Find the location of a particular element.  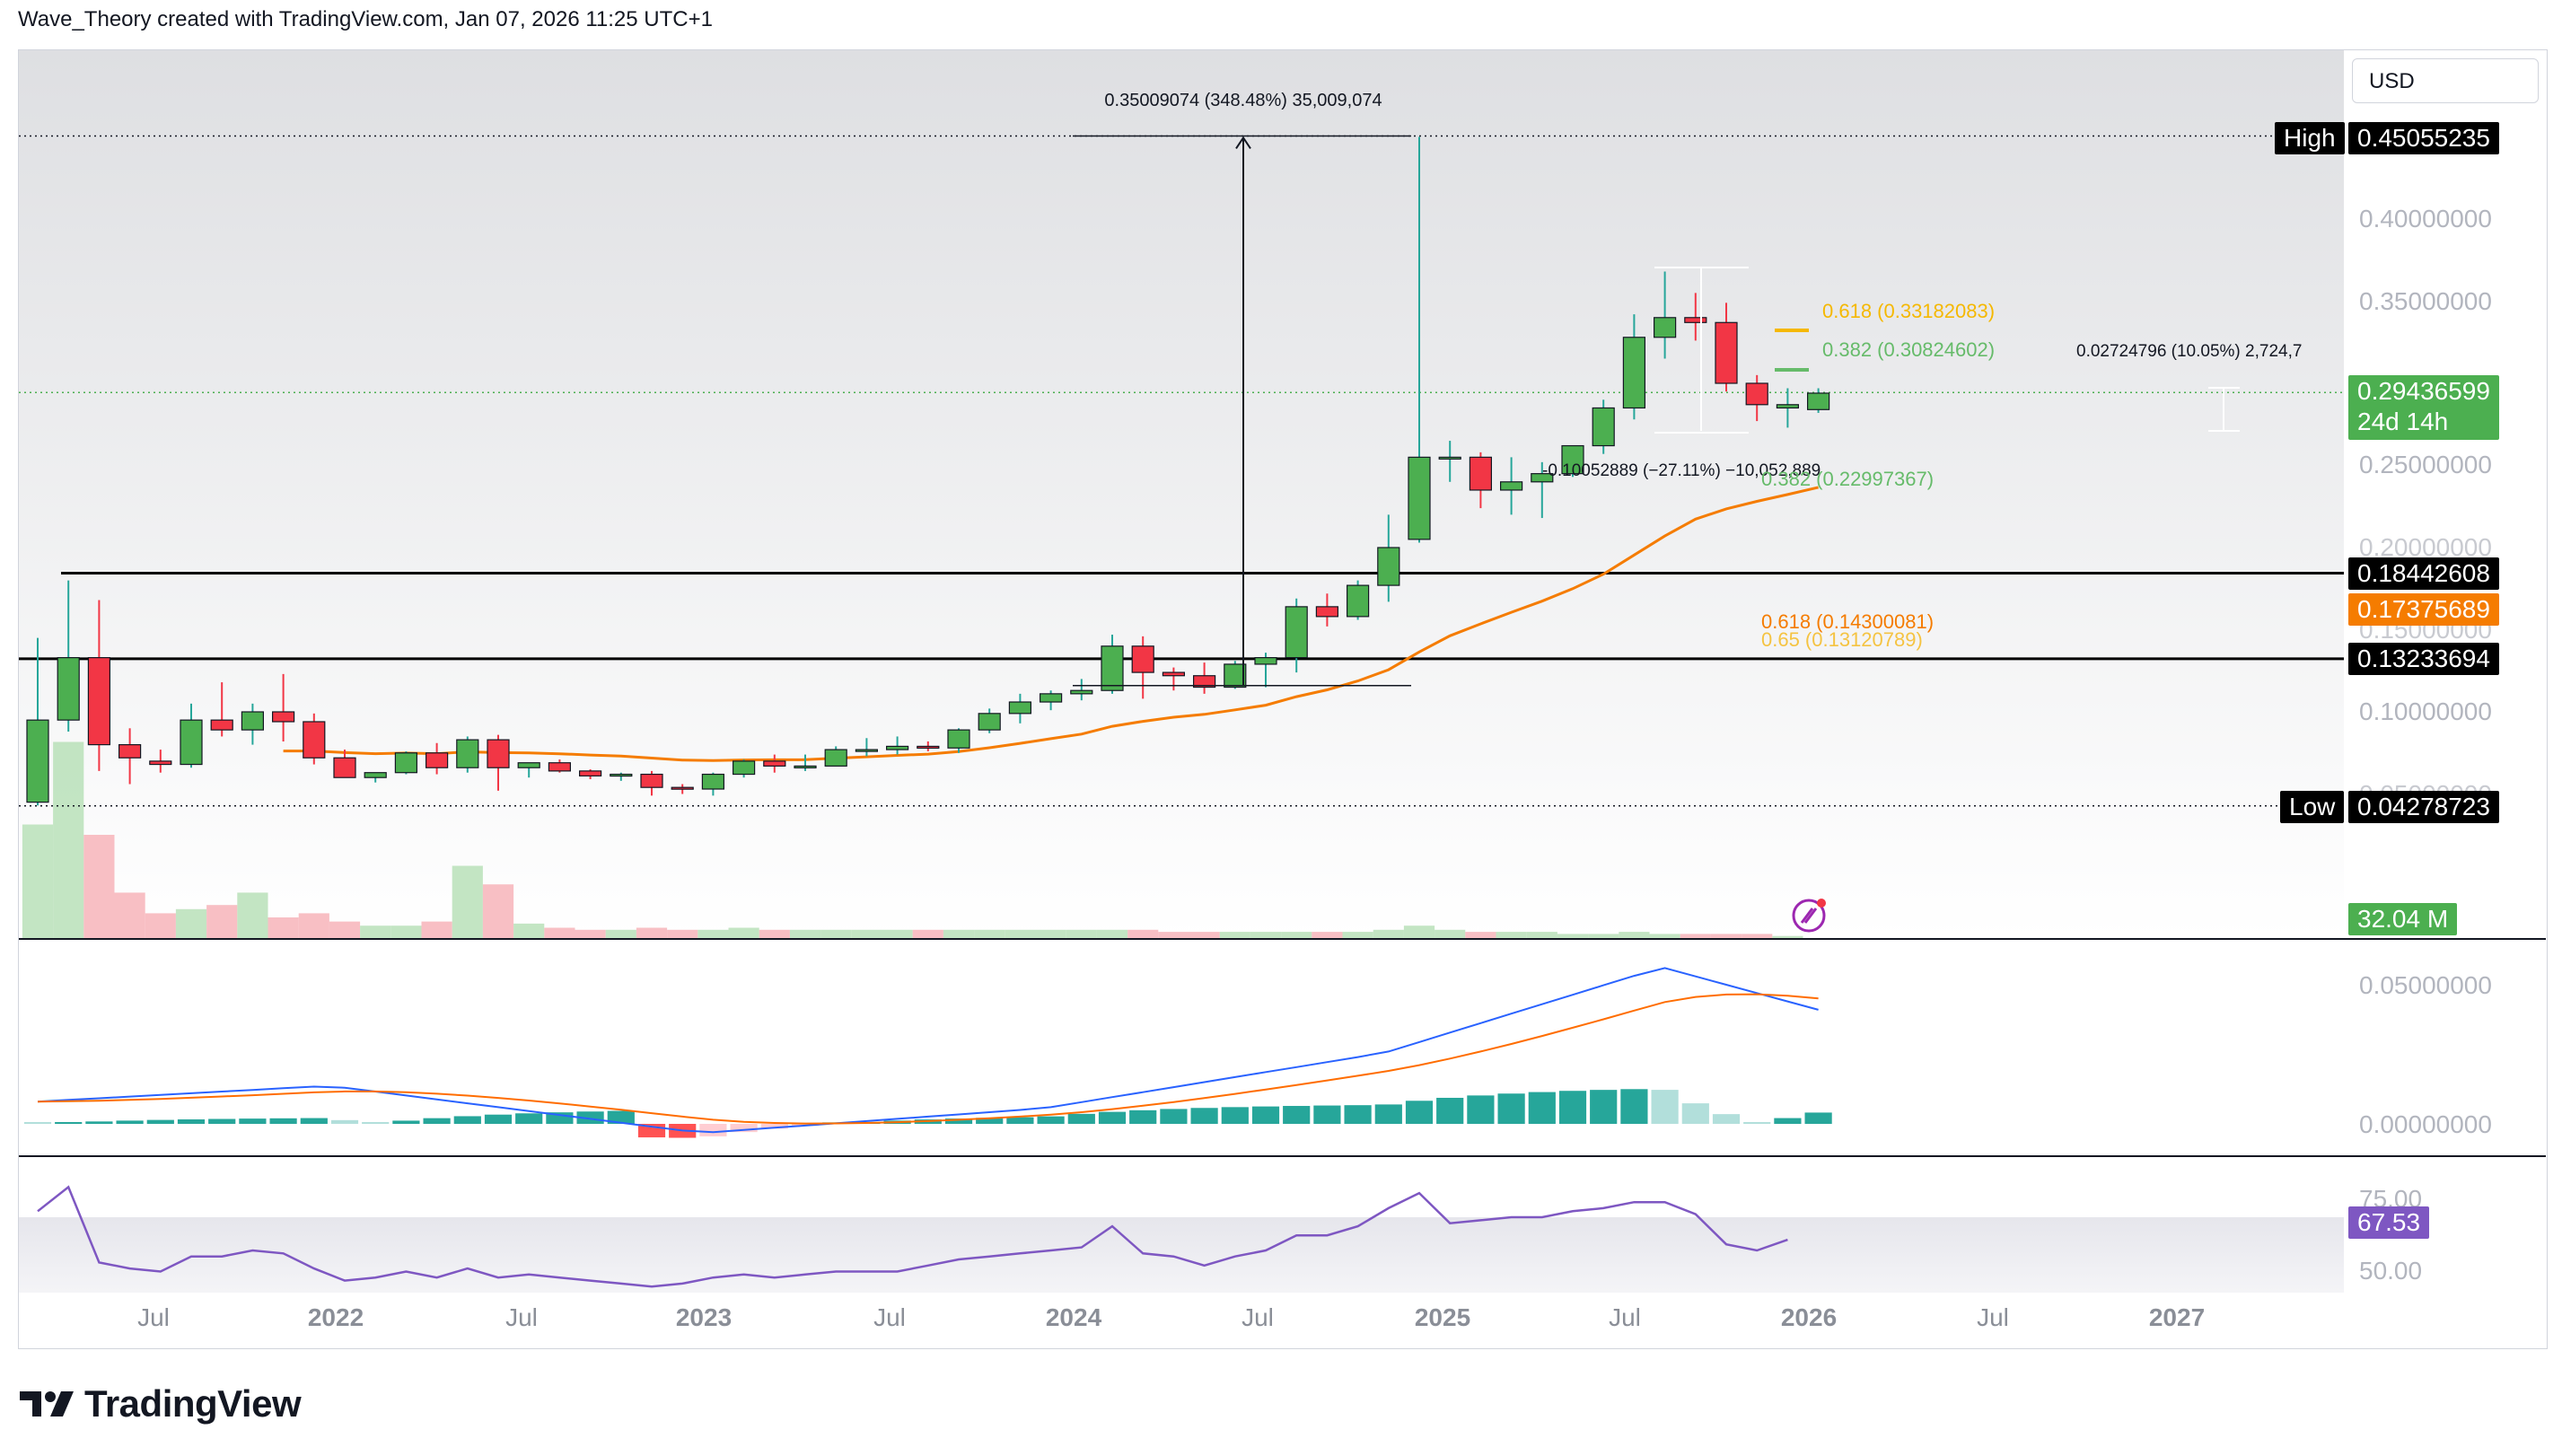

tradingview-brand: TradingView is located at coordinates (193, 1403).